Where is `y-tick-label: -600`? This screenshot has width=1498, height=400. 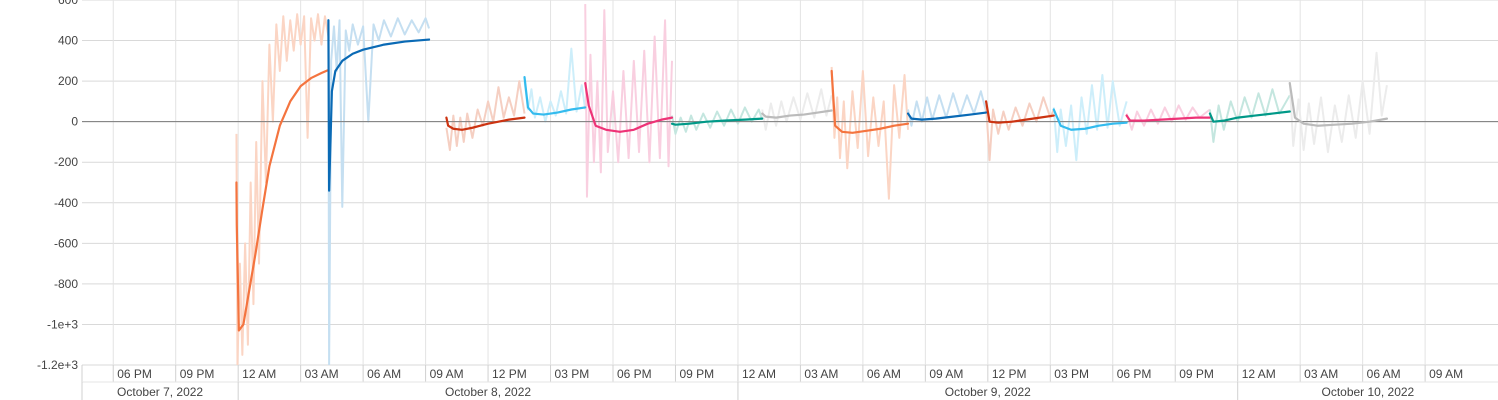 y-tick-label: -600 is located at coordinates (66, 243).